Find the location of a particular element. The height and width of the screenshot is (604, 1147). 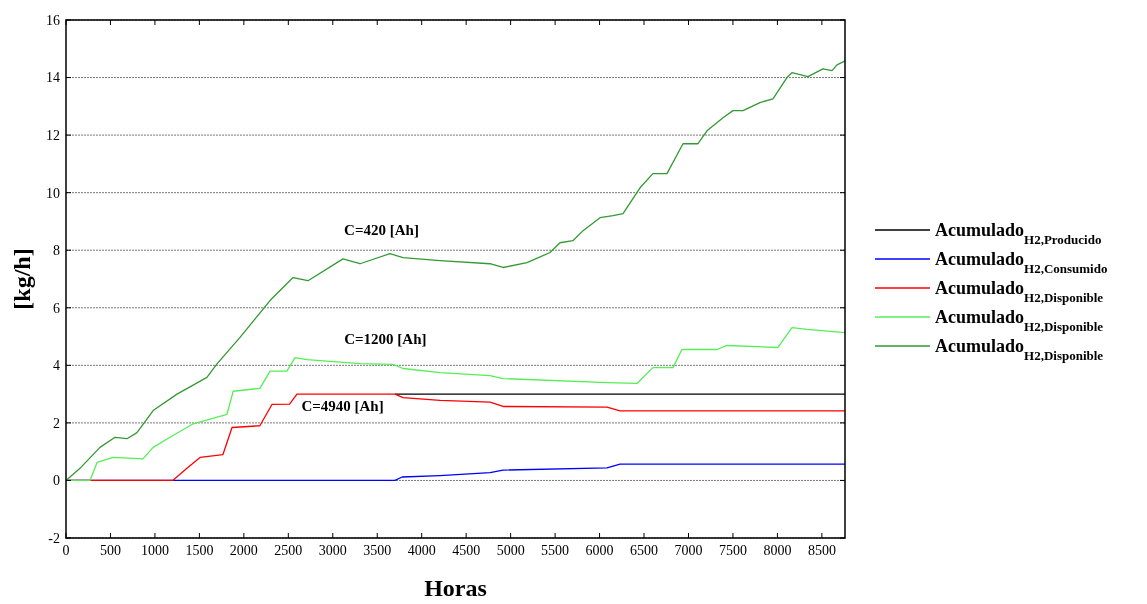

y-tick-label: 2 is located at coordinates (56, 423).